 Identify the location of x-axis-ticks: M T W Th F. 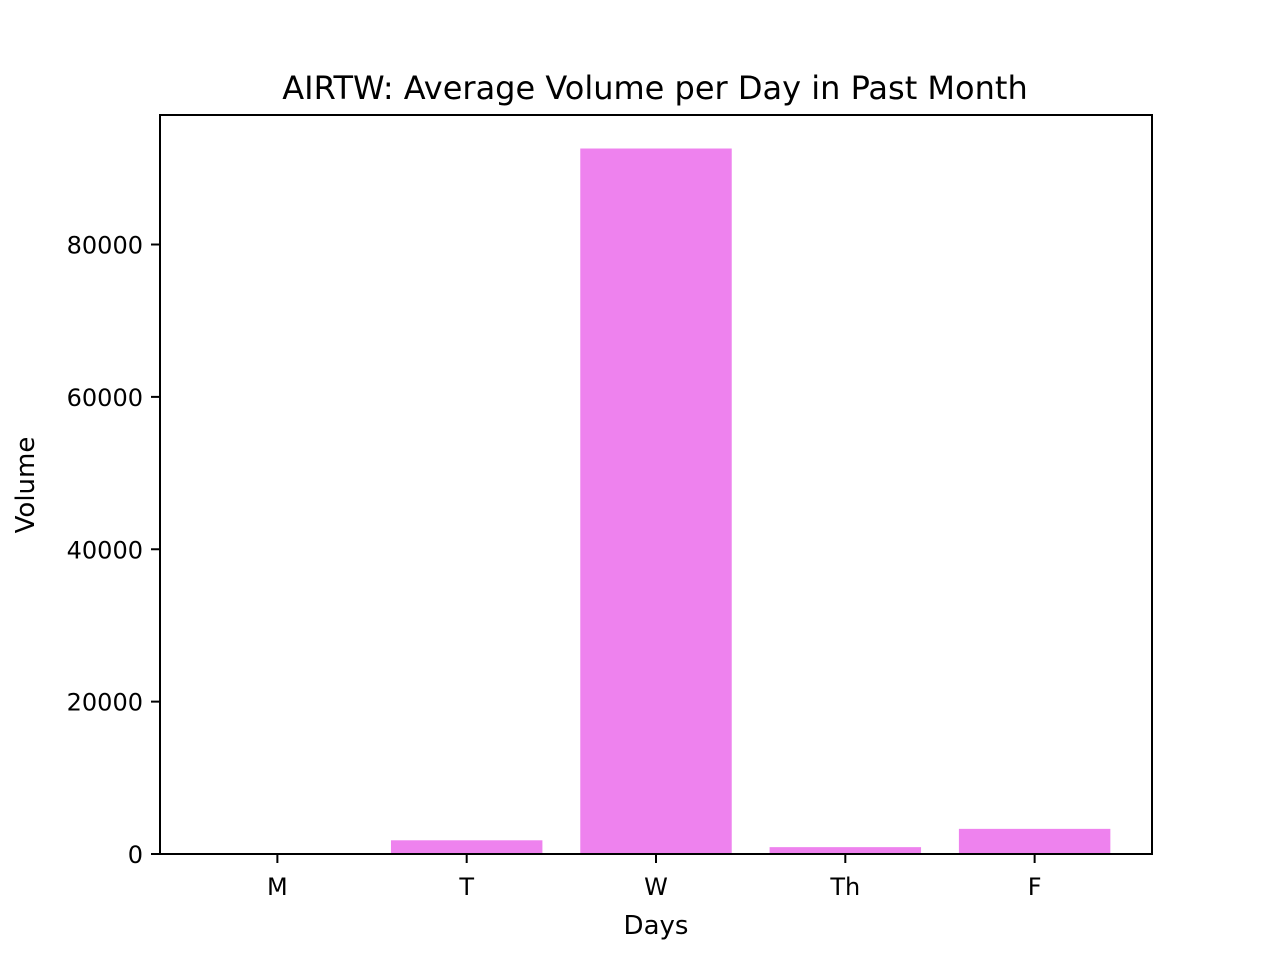
(654, 877).